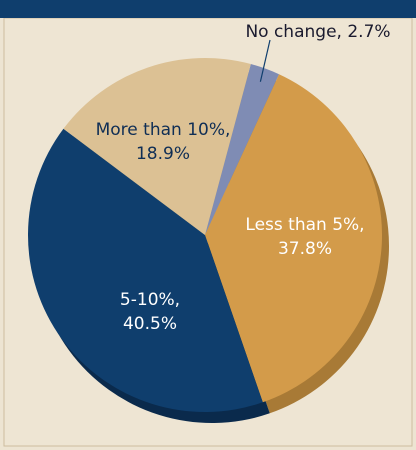  What do you see at coordinates (265, 60) in the screenshot?
I see `leader-line` at bounding box center [265, 60].